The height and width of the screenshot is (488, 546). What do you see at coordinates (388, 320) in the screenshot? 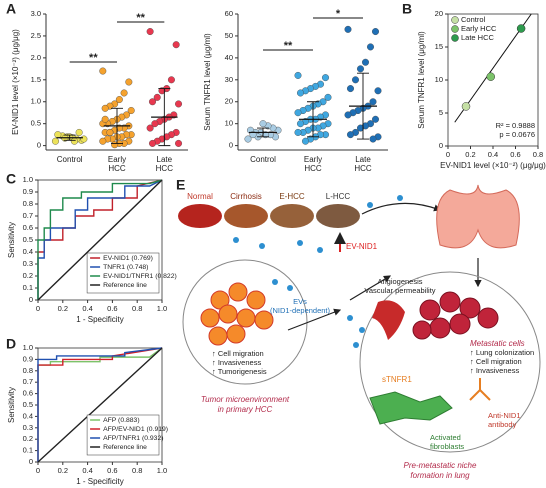
I see `vessel` at bounding box center [388, 320].